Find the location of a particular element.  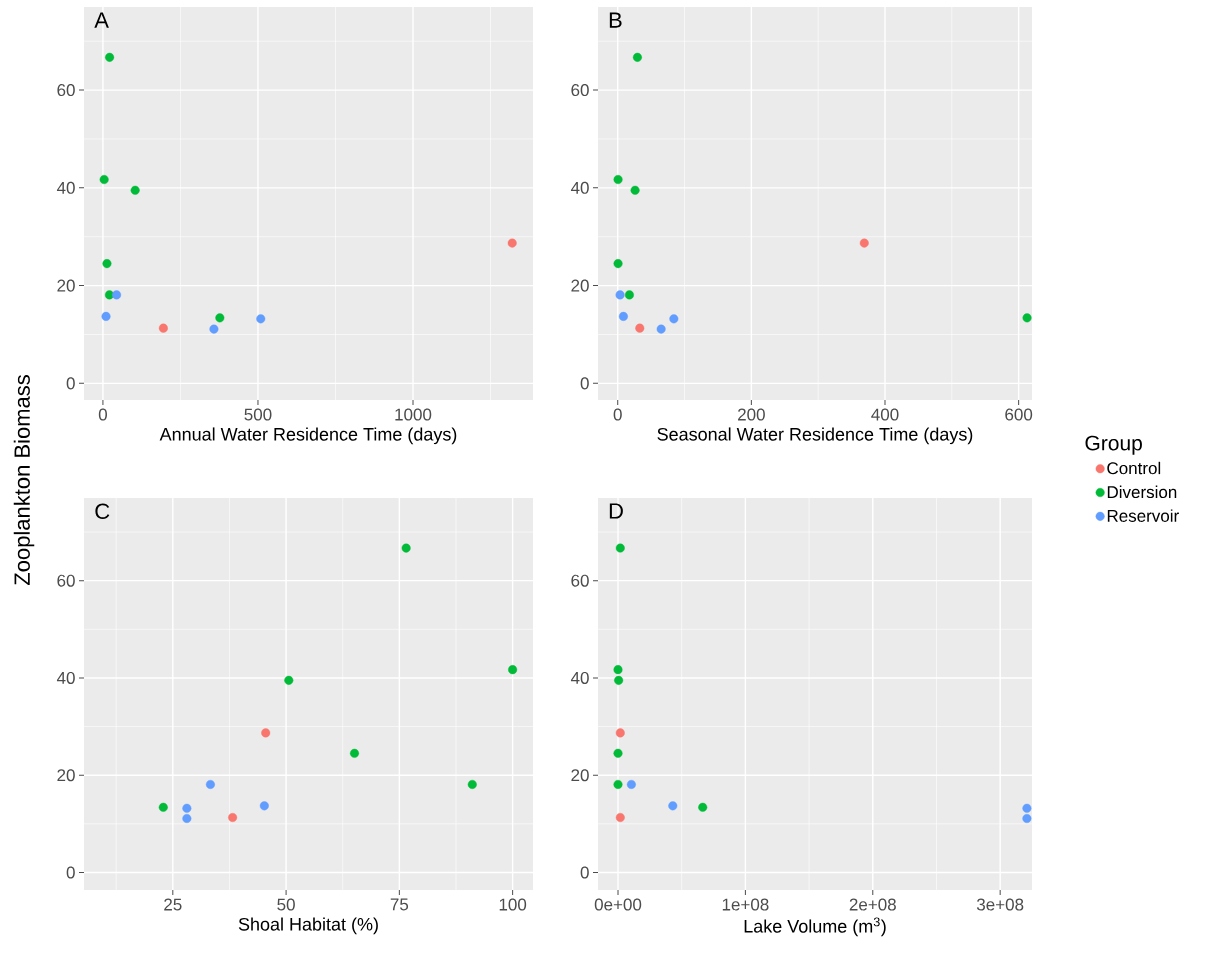

x-tick-label: 500 is located at coordinates (258, 414).